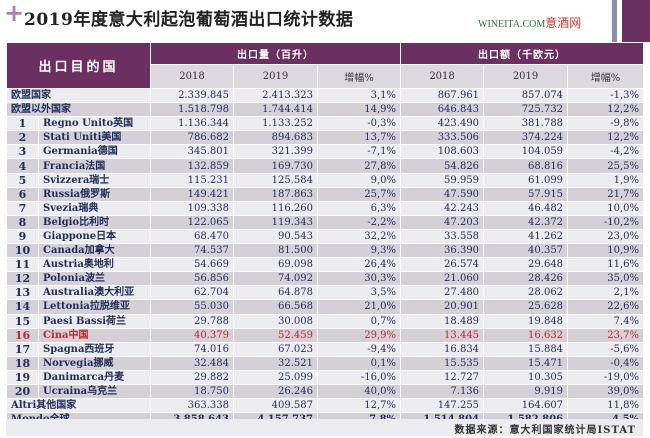 This screenshot has width=650, height=438. What do you see at coordinates (94, 152) in the screenshot?
I see `country-cell: Germania德国` at bounding box center [94, 152].